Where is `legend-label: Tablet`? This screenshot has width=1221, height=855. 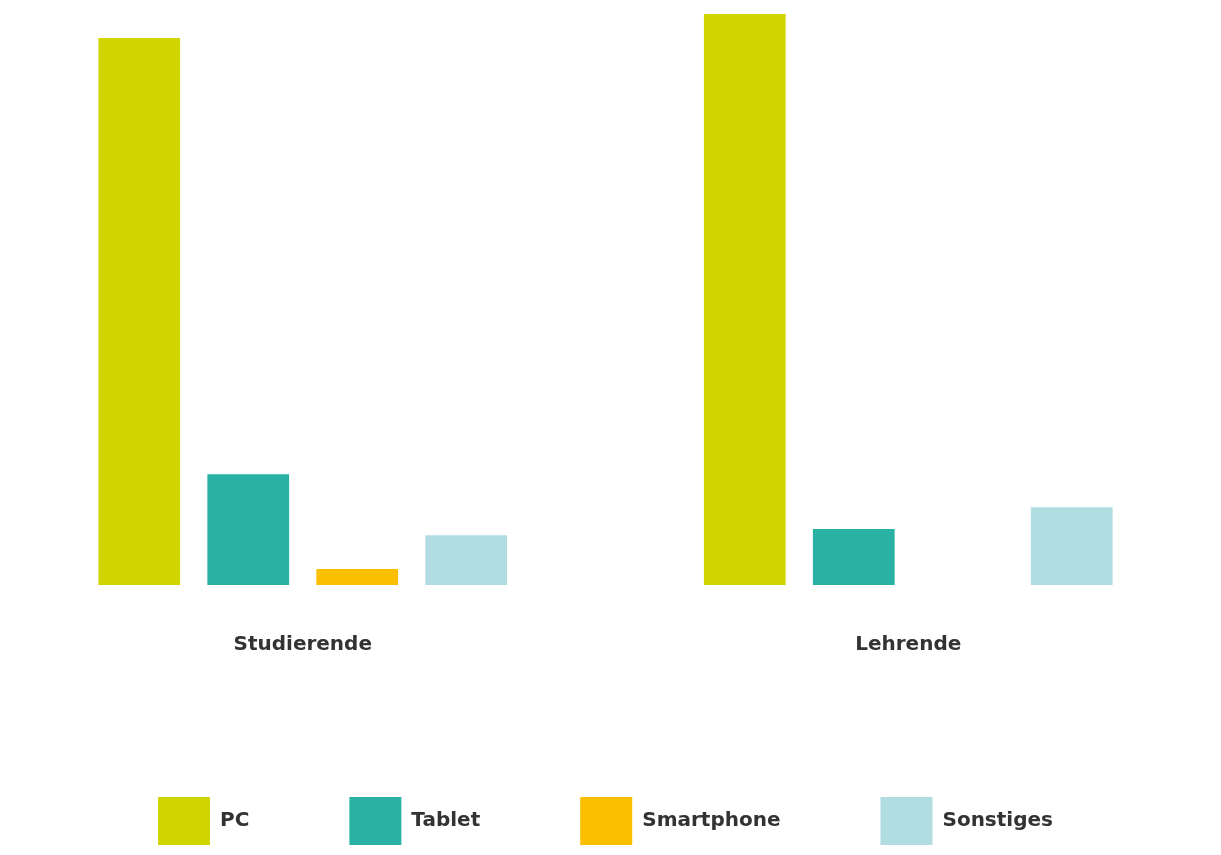
legend-label: Tablet is located at coordinates (446, 819).